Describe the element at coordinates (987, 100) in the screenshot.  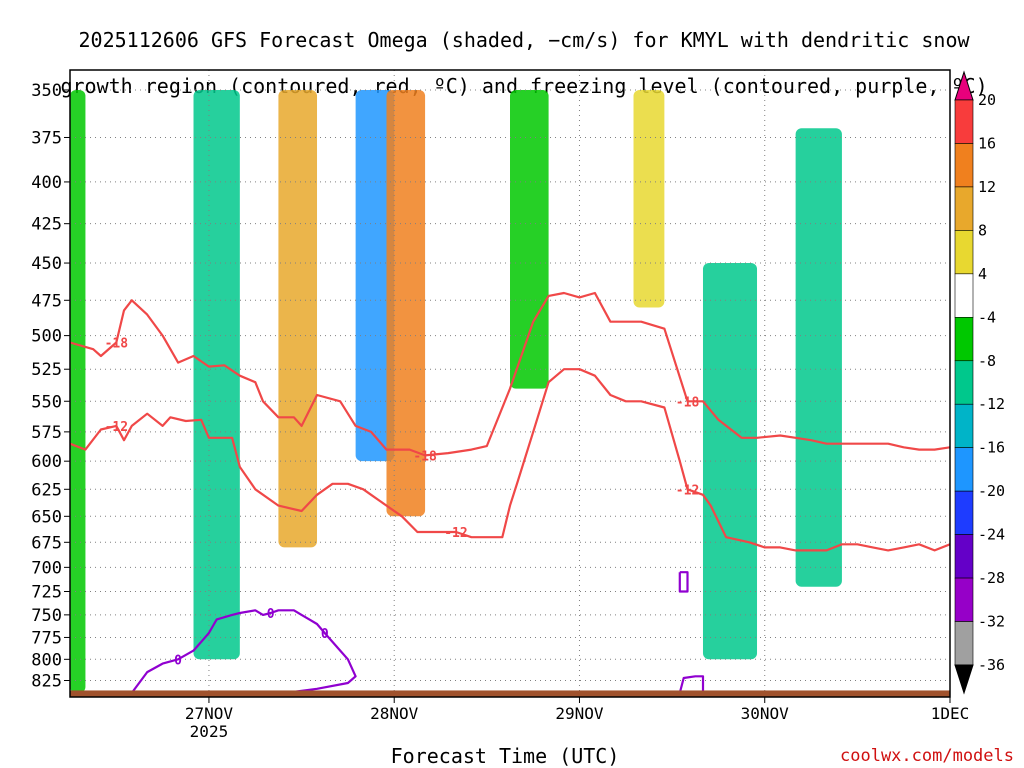
I see `colorbar-label-0: 20` at that location.